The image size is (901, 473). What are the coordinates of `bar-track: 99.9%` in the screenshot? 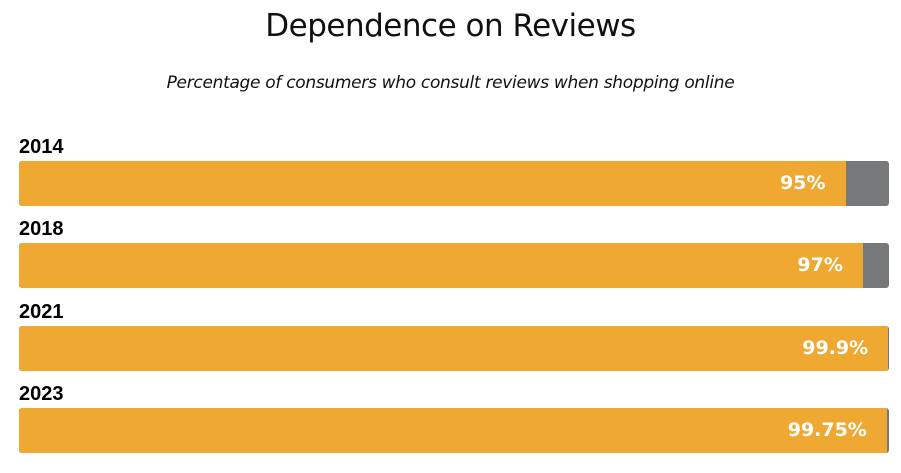 It's located at (454, 348).